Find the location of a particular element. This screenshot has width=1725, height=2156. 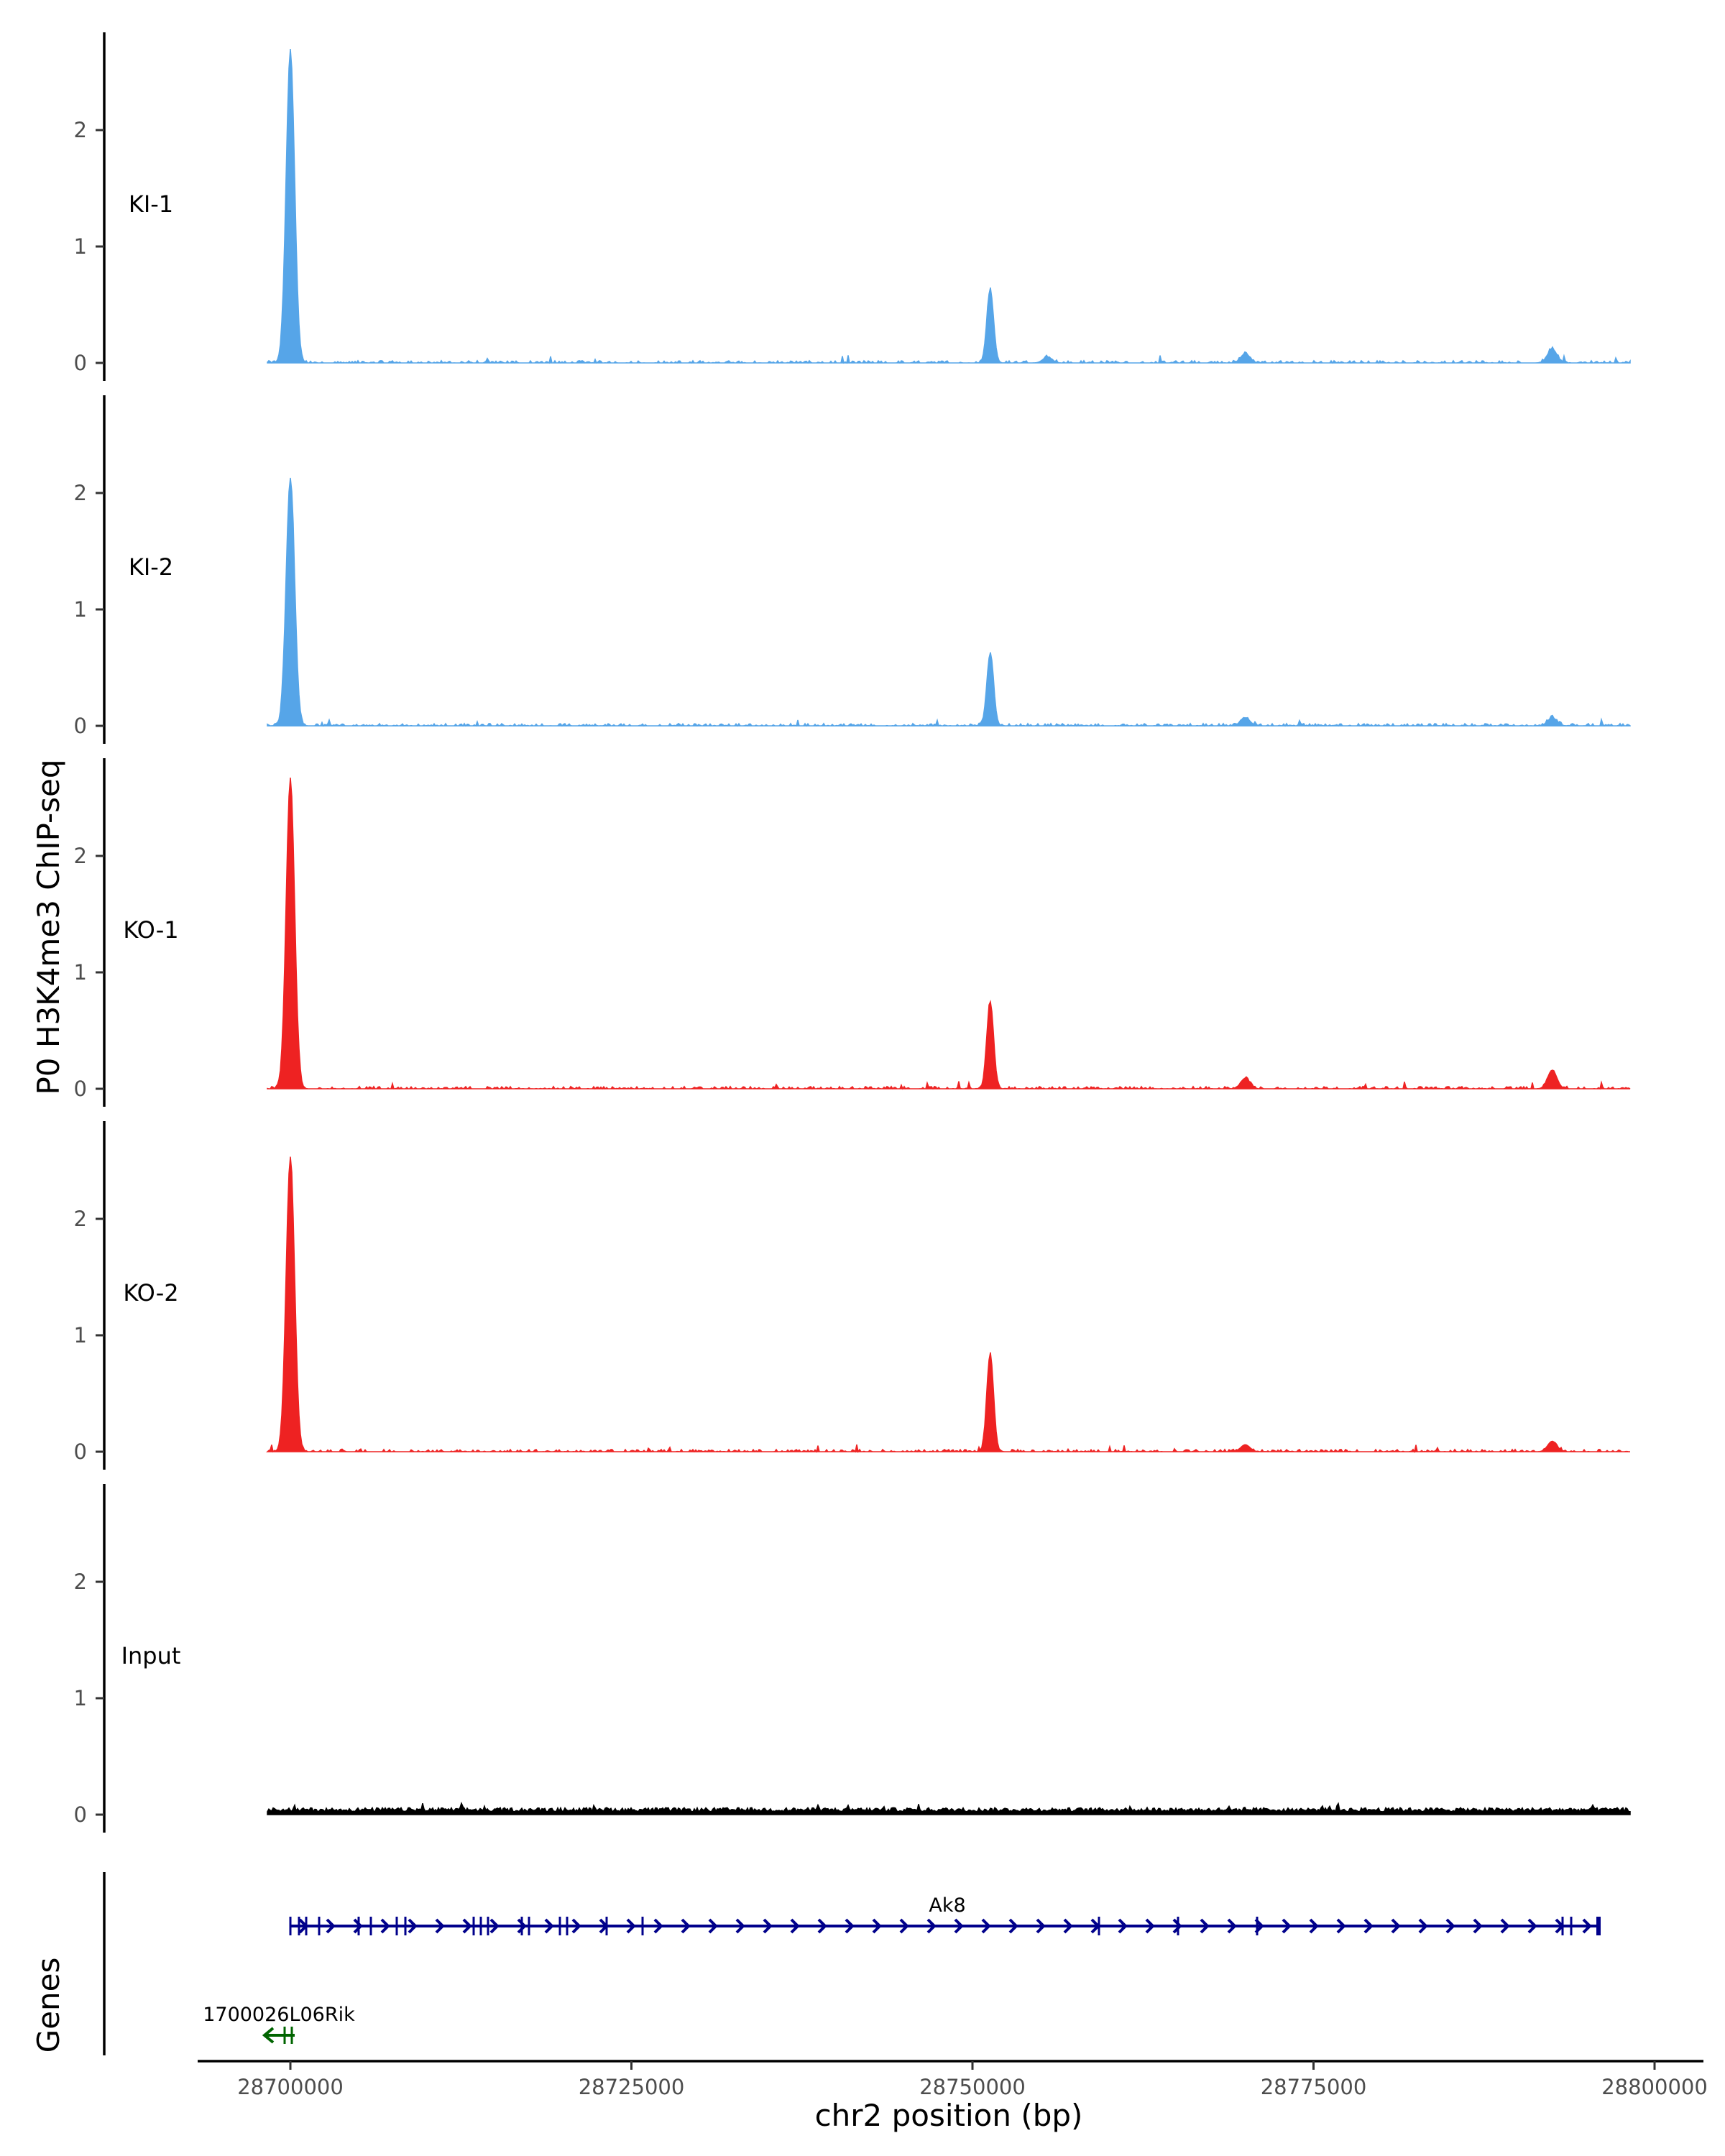

track-label: KI-1 is located at coordinates (151, 204).